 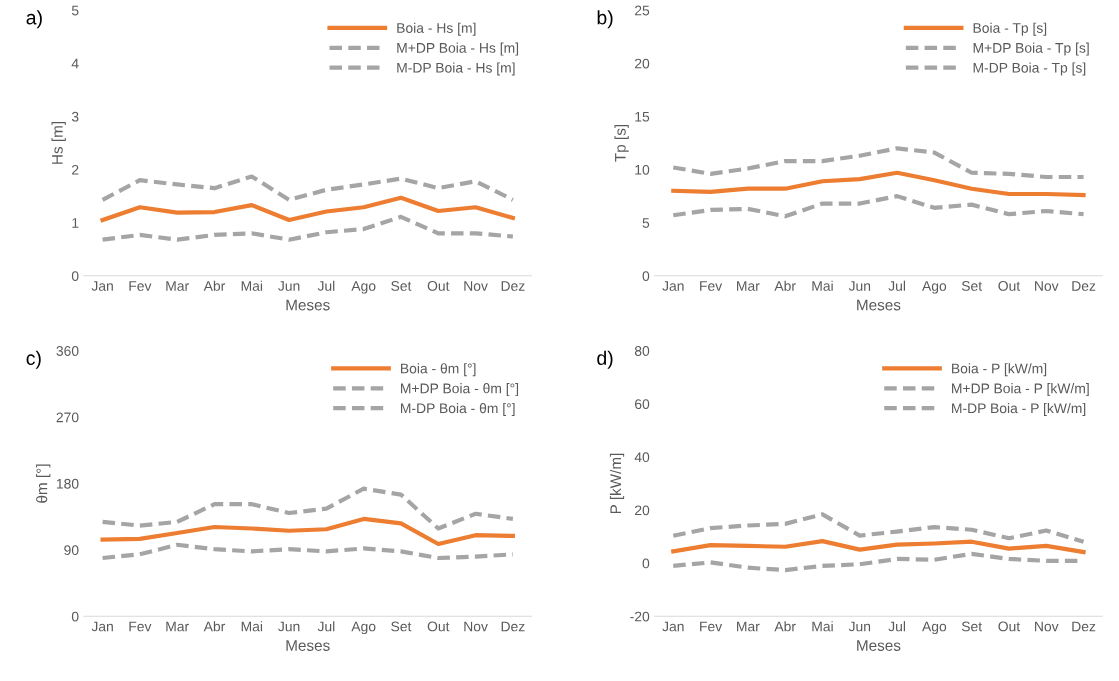 I want to click on y-tick-label: 40, so click(x=642, y=457).